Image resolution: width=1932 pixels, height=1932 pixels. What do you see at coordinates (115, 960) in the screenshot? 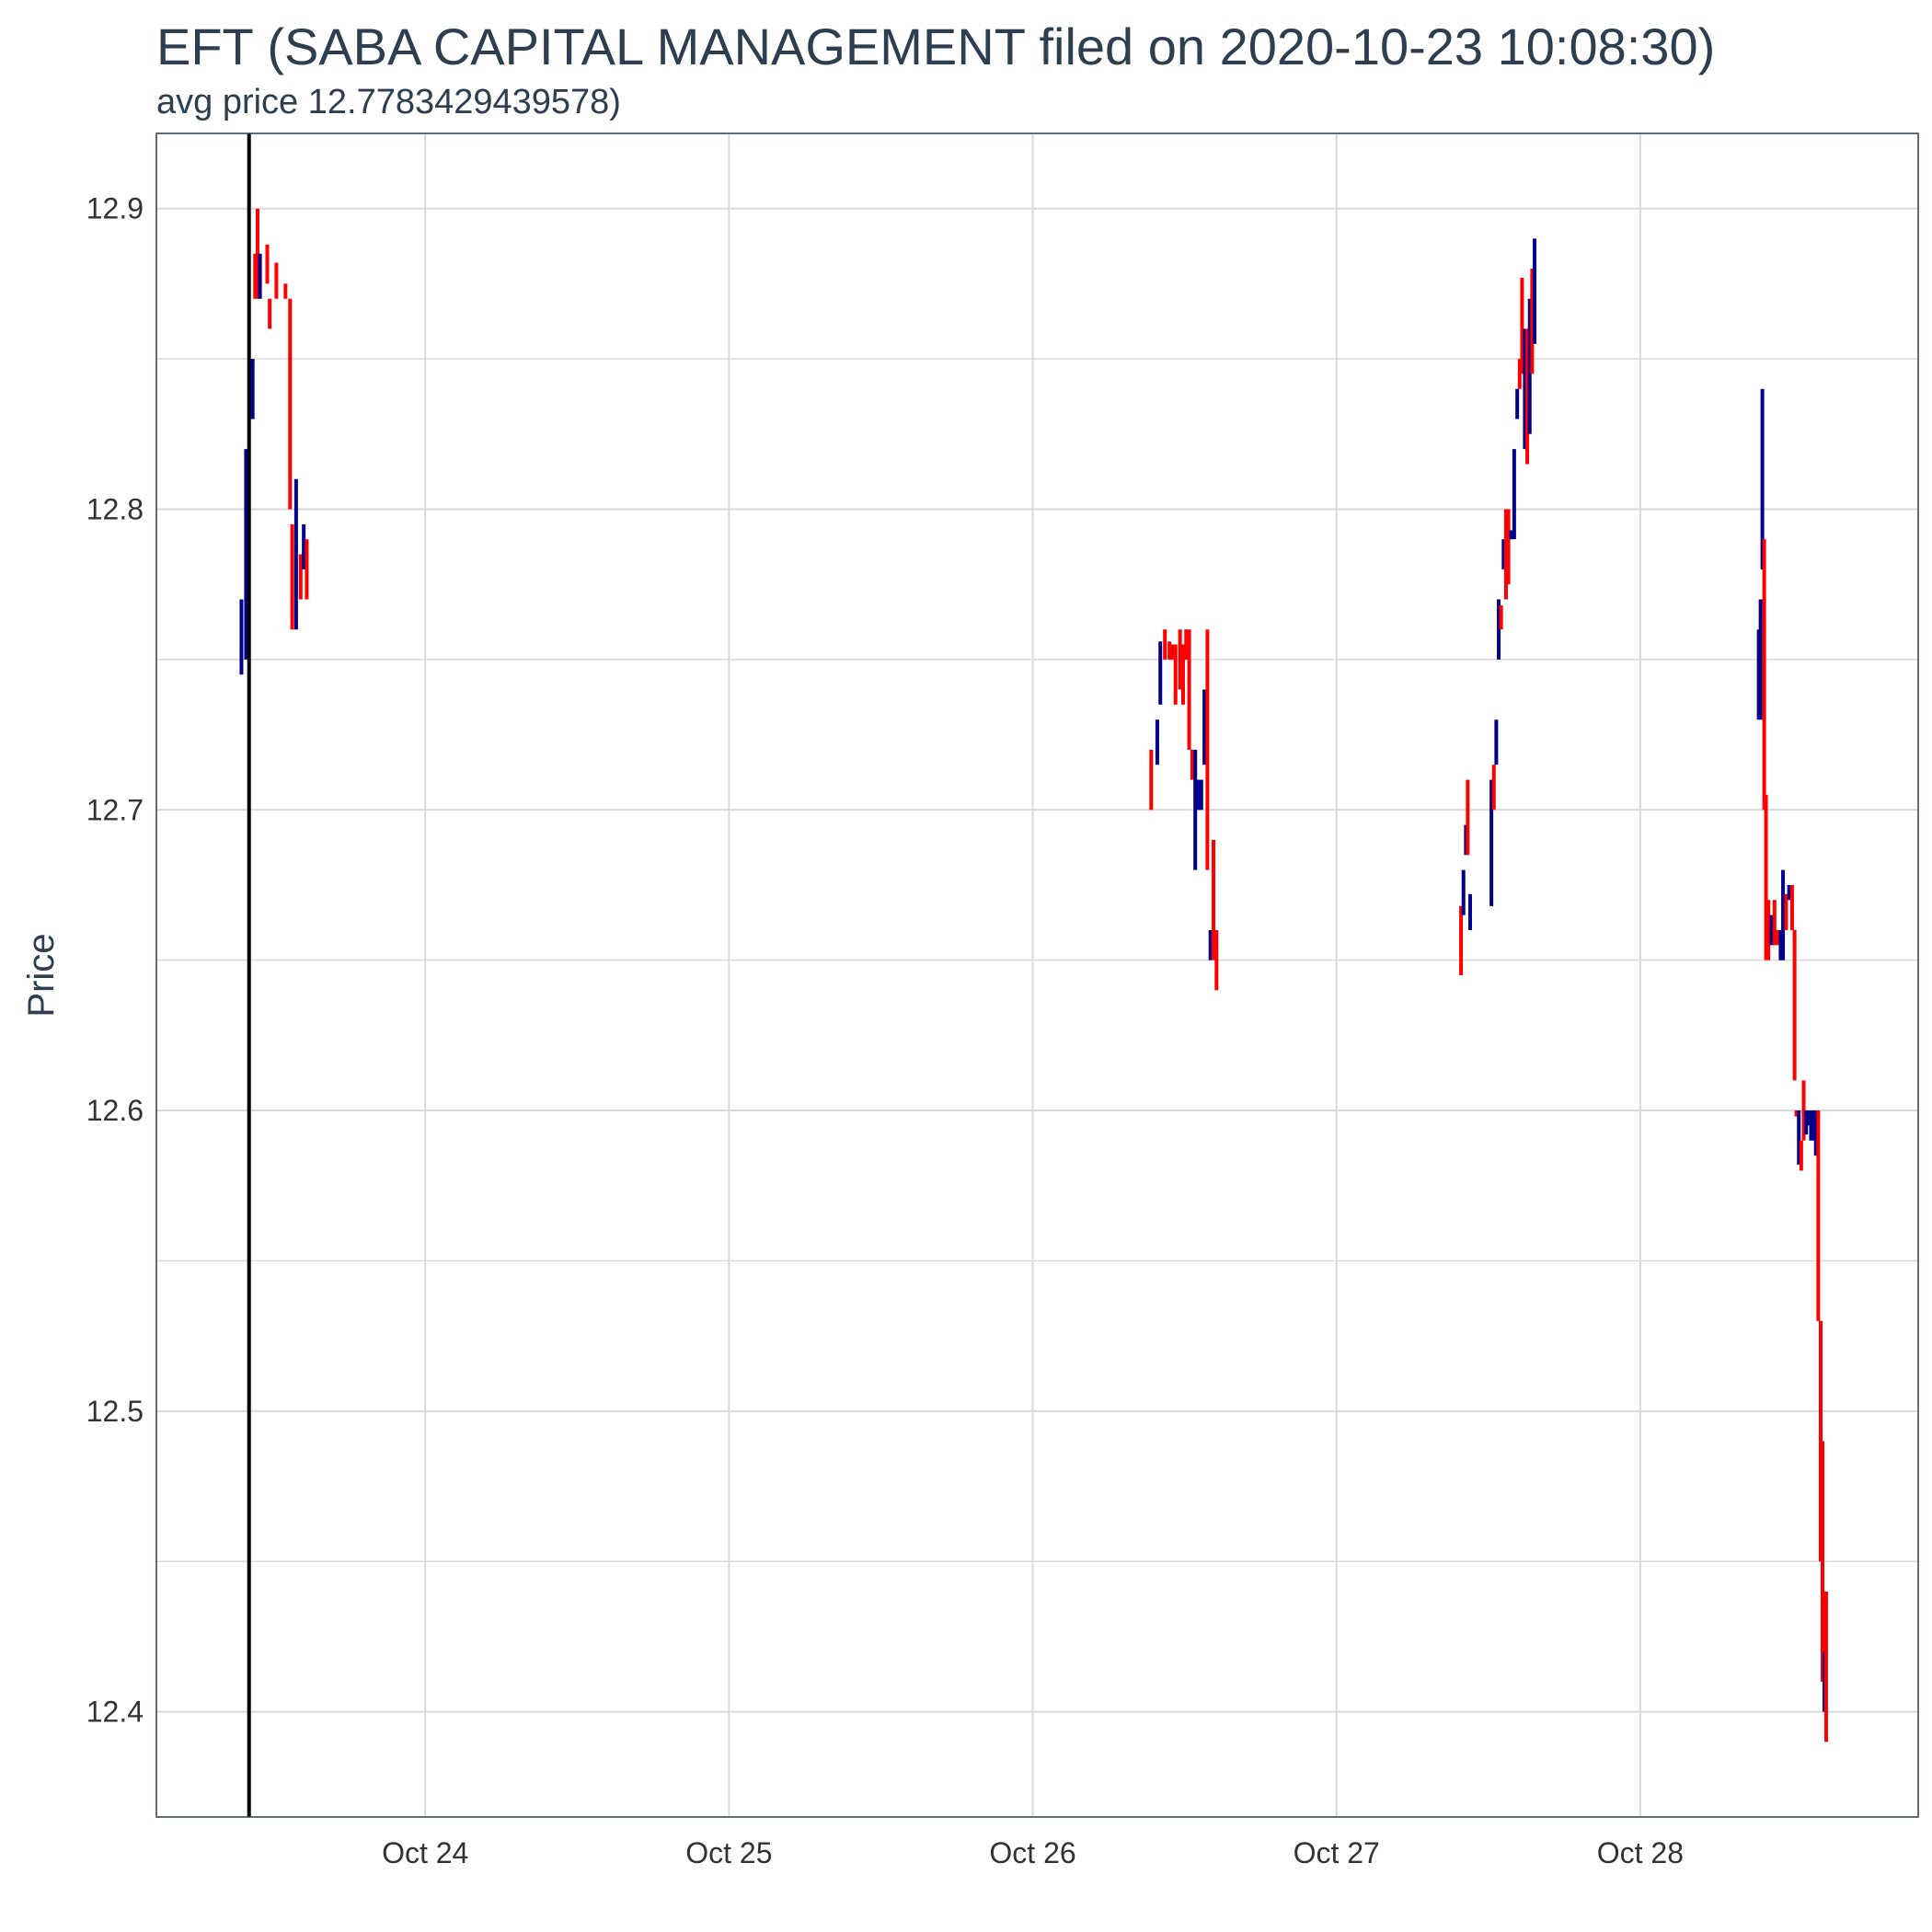
I see `y-tick-labels: 12.4 12.5 12.6 12.7 12.8 12.9` at bounding box center [115, 960].